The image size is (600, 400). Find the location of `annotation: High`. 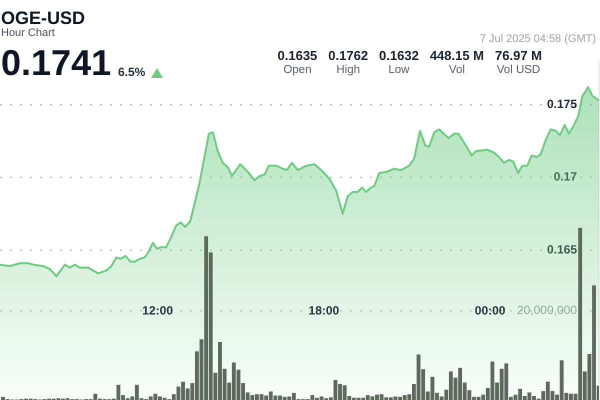

annotation: High is located at coordinates (348, 70).